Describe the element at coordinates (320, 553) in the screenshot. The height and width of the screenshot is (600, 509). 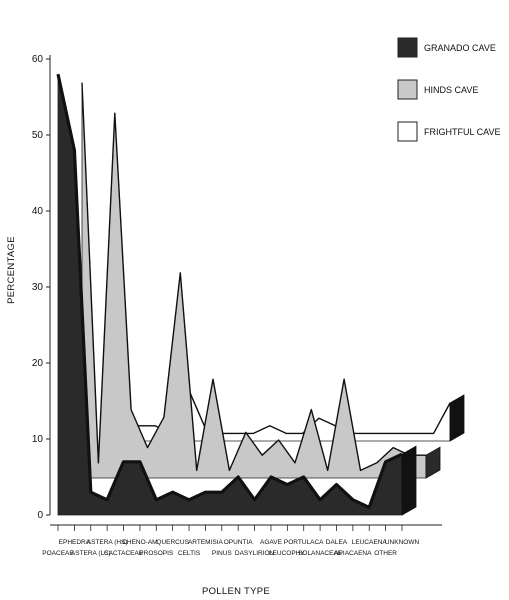
I see `category-label: SOLANACEAE` at that location.